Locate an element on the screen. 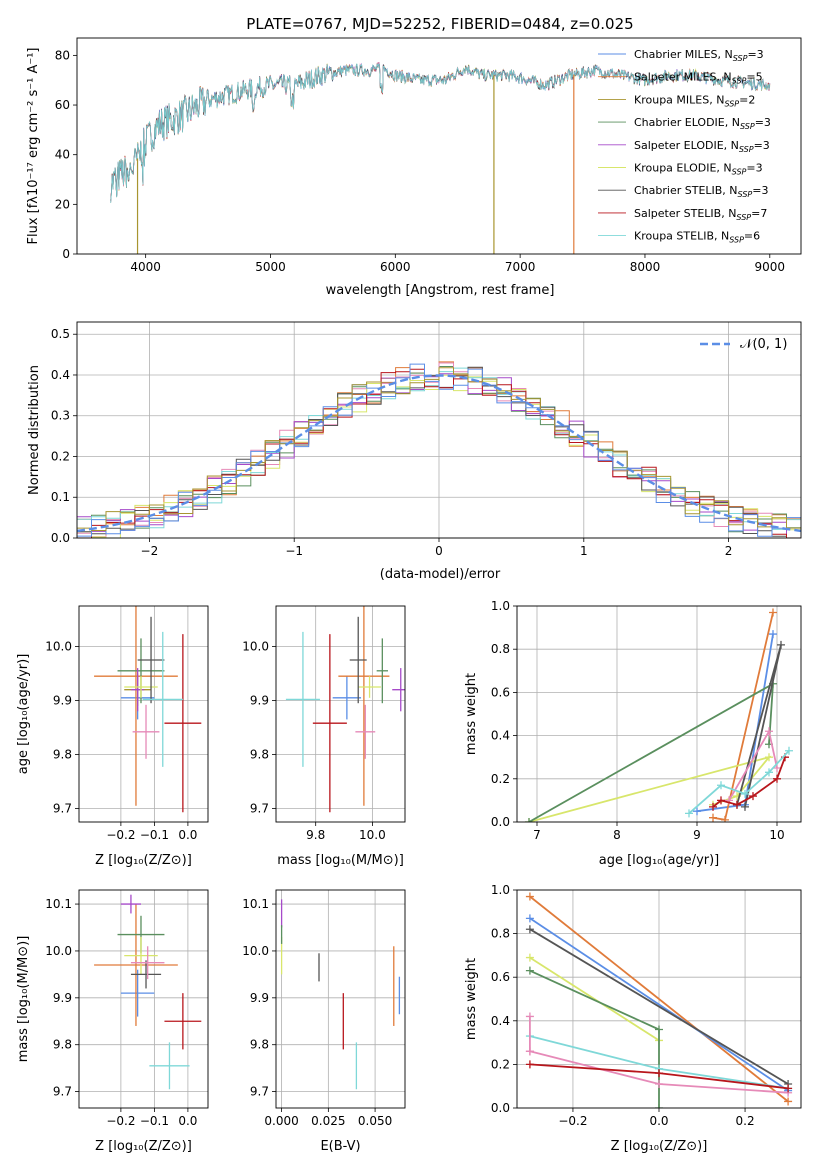  y-tick-label: 0.1 is located at coordinates (60, 497).